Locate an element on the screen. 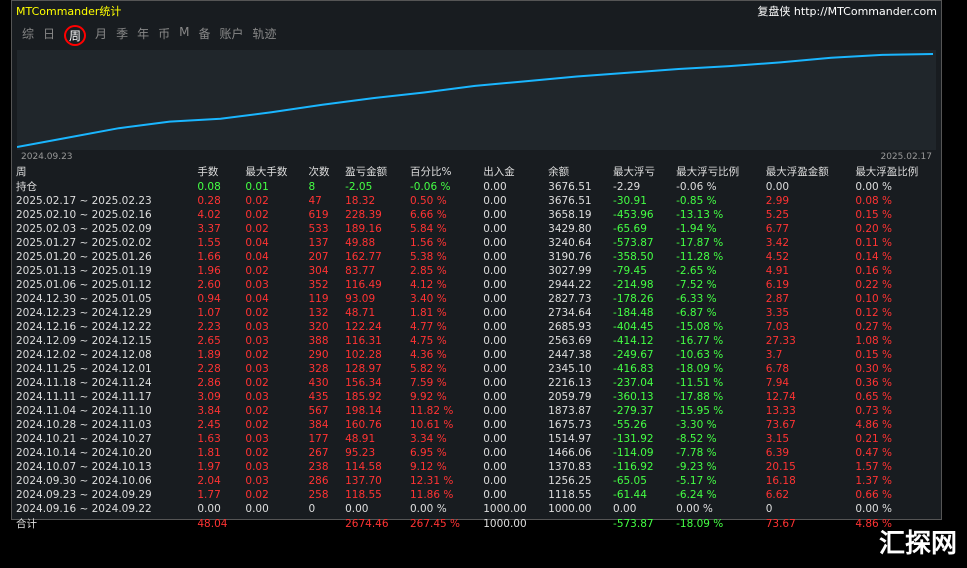  cell: 合计 is located at coordinates (26, 524).